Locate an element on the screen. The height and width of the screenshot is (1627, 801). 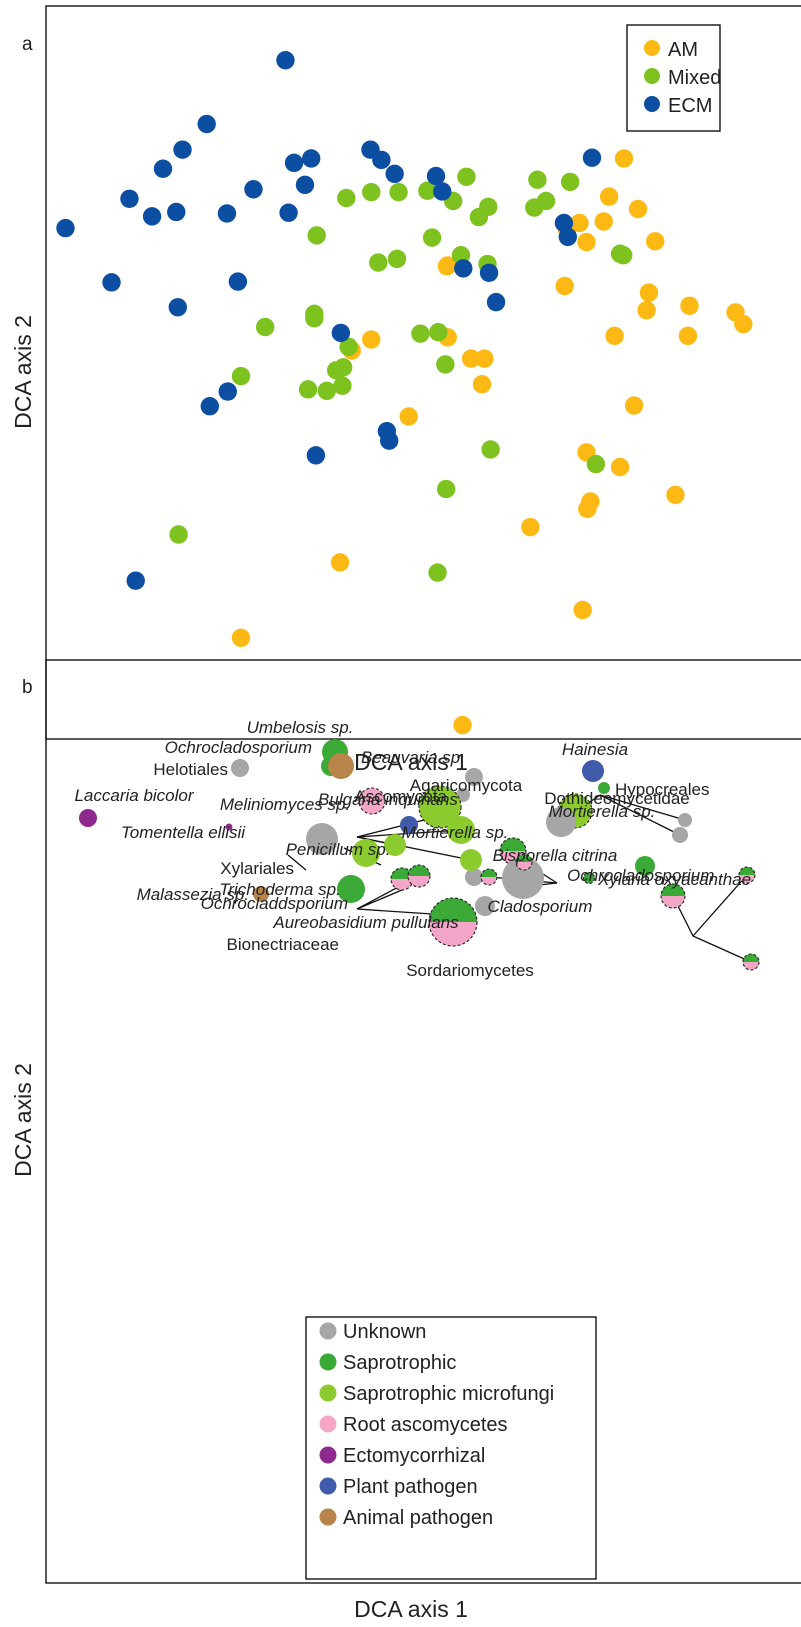
point-label-agaricomycota: Agaricomycota is located at coordinates (466, 785).